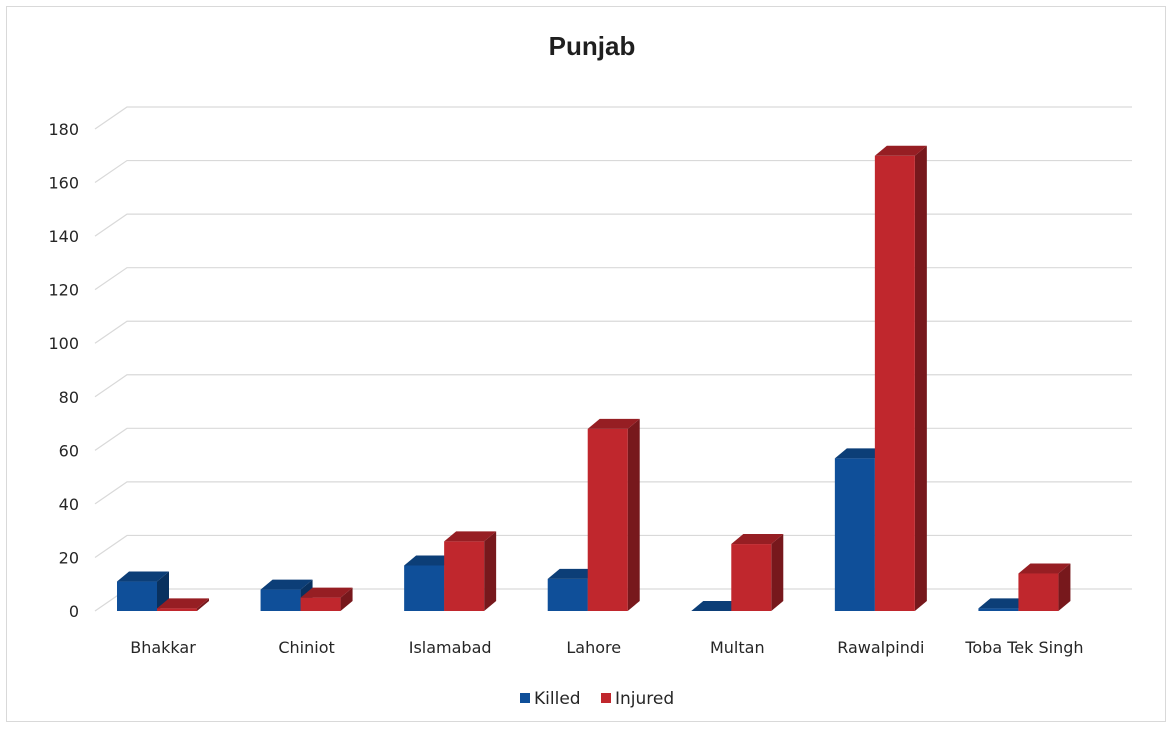  What do you see at coordinates (63, 236) in the screenshot?
I see `y-tick-label: 140` at bounding box center [63, 236].